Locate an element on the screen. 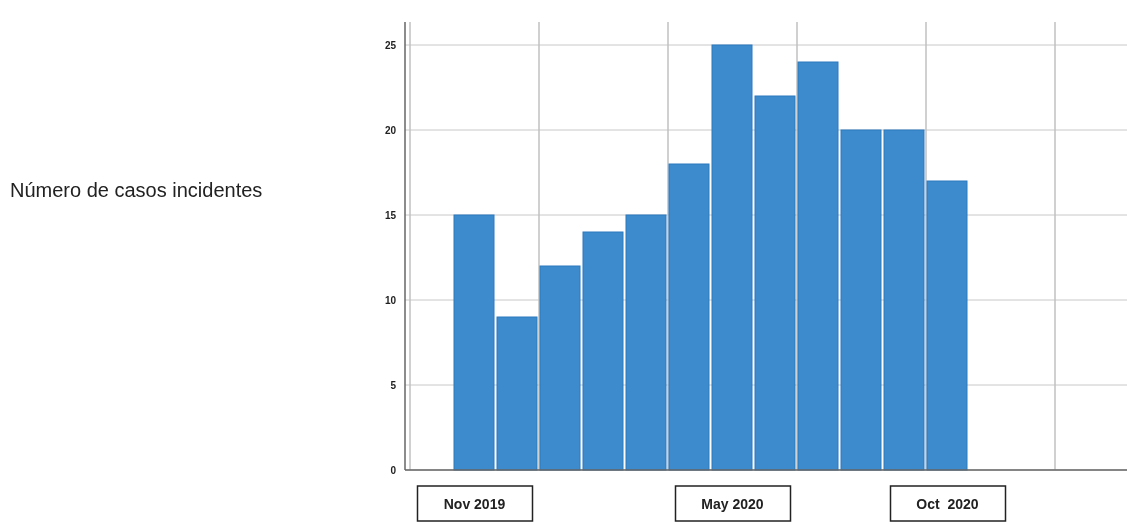 Image resolution: width=1127 pixels, height=525 pixels. y-tick-label: 20 is located at coordinates (390, 130).